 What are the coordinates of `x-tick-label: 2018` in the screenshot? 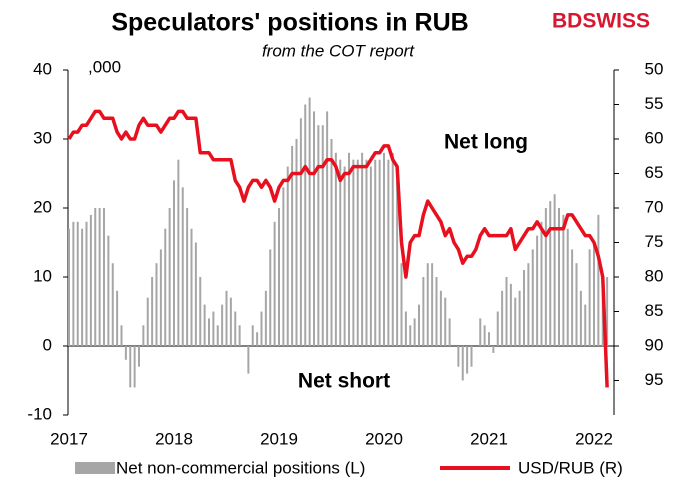 It's located at (174, 438).